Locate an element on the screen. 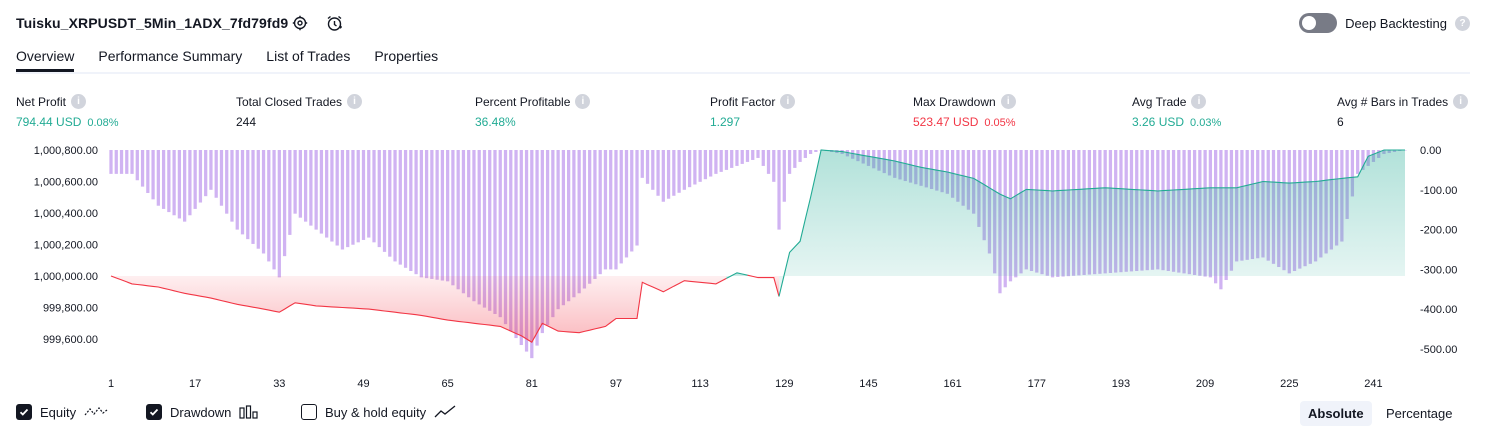 This screenshot has height=438, width=1486. alarm-clock-icon is located at coordinates (334, 23).